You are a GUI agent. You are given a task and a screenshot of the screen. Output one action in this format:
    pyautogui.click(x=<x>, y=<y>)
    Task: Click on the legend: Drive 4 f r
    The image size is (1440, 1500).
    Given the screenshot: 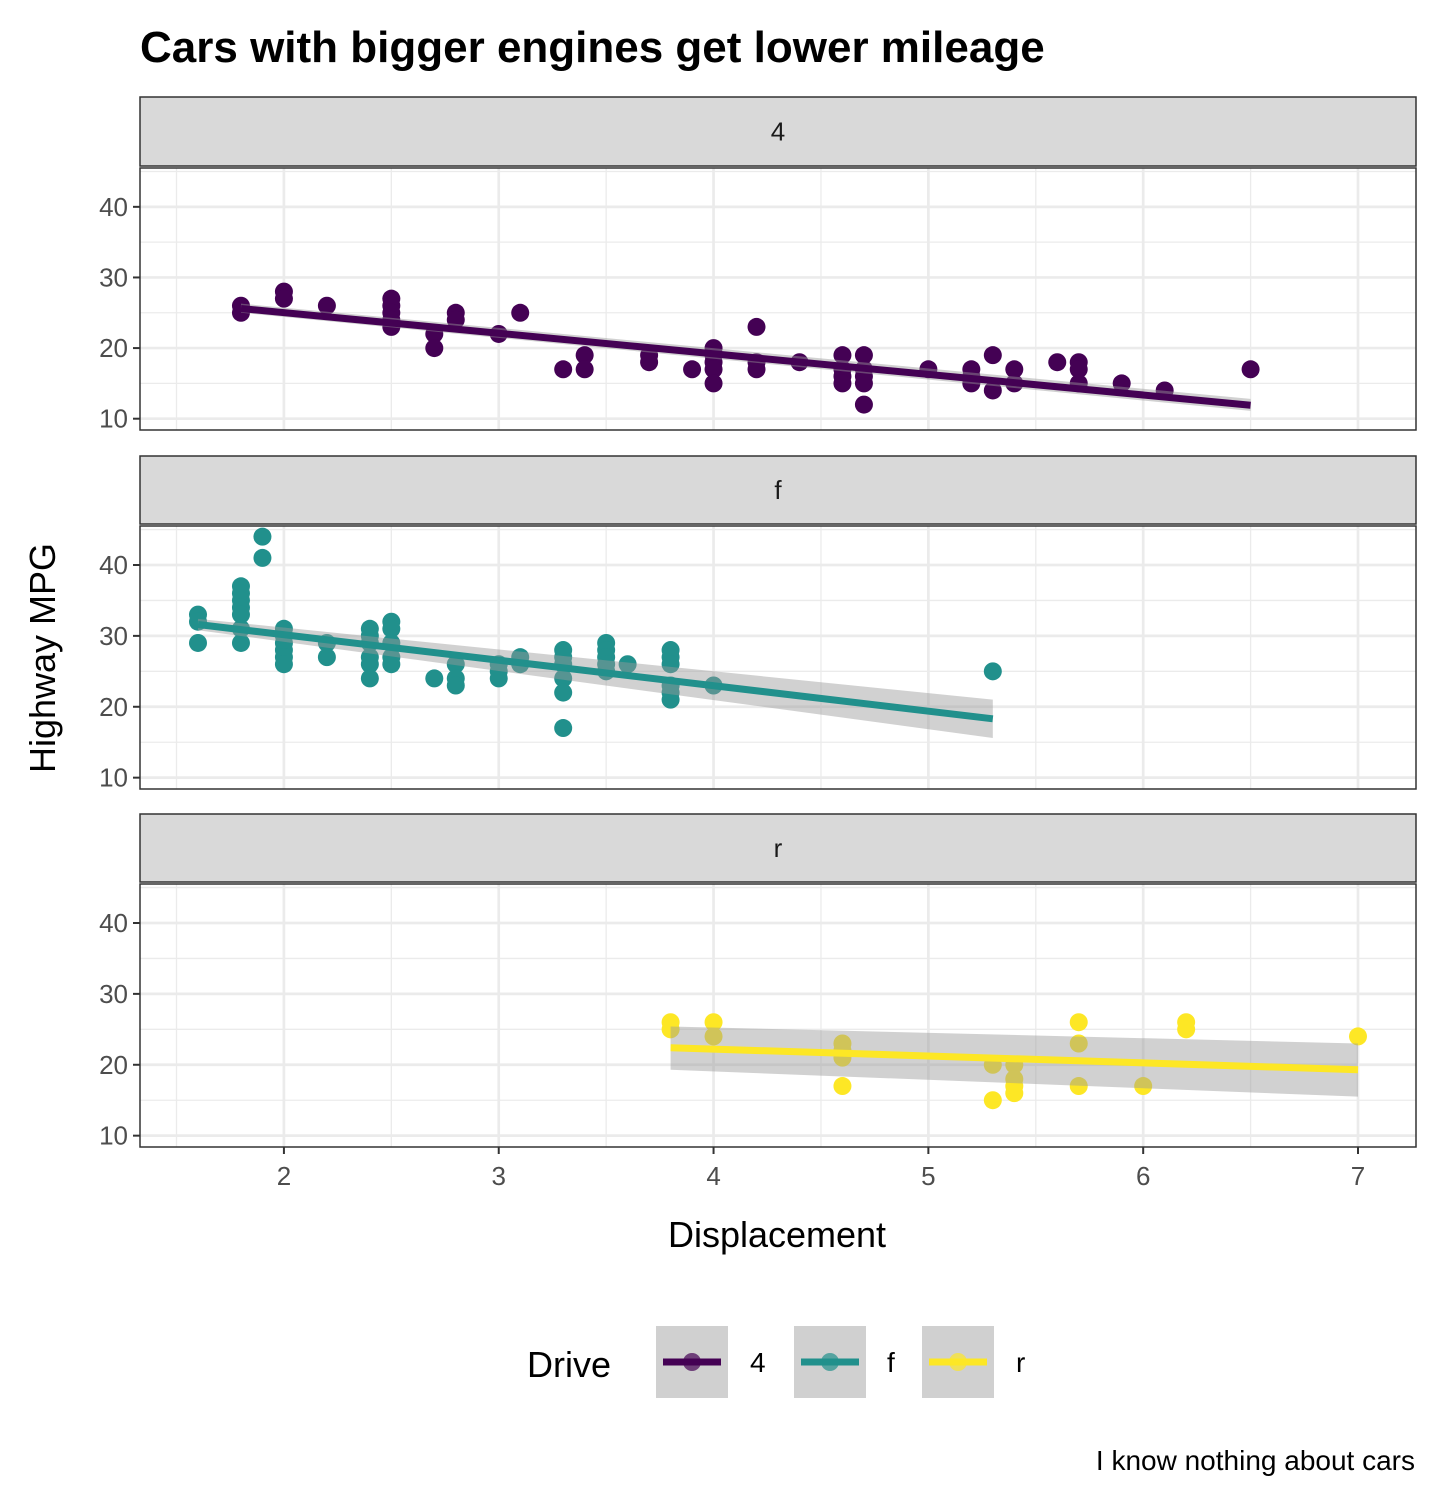 What is the action you would take?
    pyautogui.click(x=776, y=1362)
    